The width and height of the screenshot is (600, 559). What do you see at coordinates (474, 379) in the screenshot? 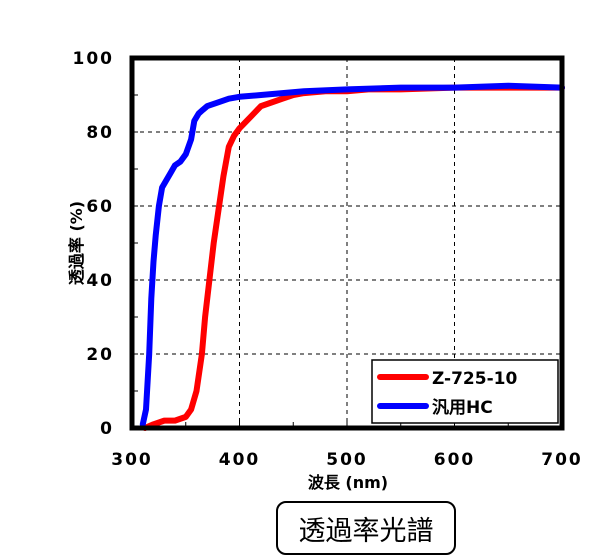
I see `legend-label-z725: Z-725-10` at bounding box center [474, 379].